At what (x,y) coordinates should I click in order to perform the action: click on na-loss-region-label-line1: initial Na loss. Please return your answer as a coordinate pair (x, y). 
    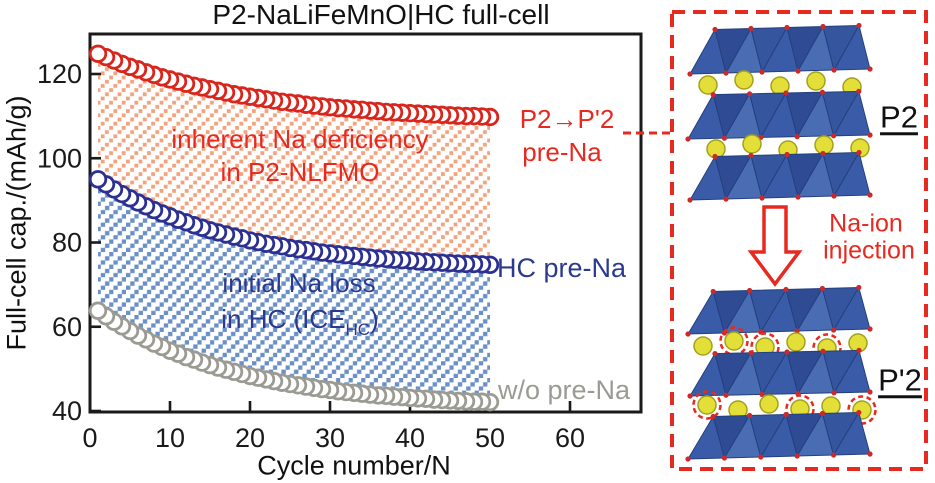
    Looking at the image, I should click on (299, 282).